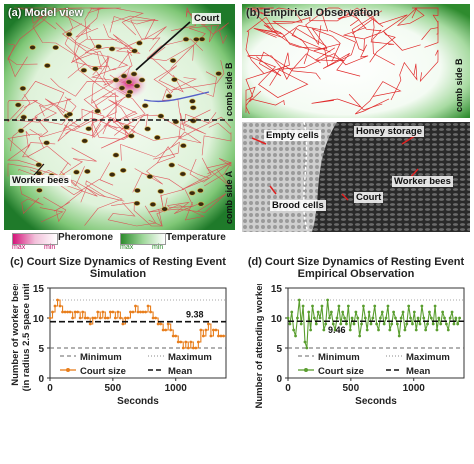 The image size is (474, 464). What do you see at coordinates (86, 237) in the screenshot?
I see `pheromone-label: Pheromone` at bounding box center [86, 237].